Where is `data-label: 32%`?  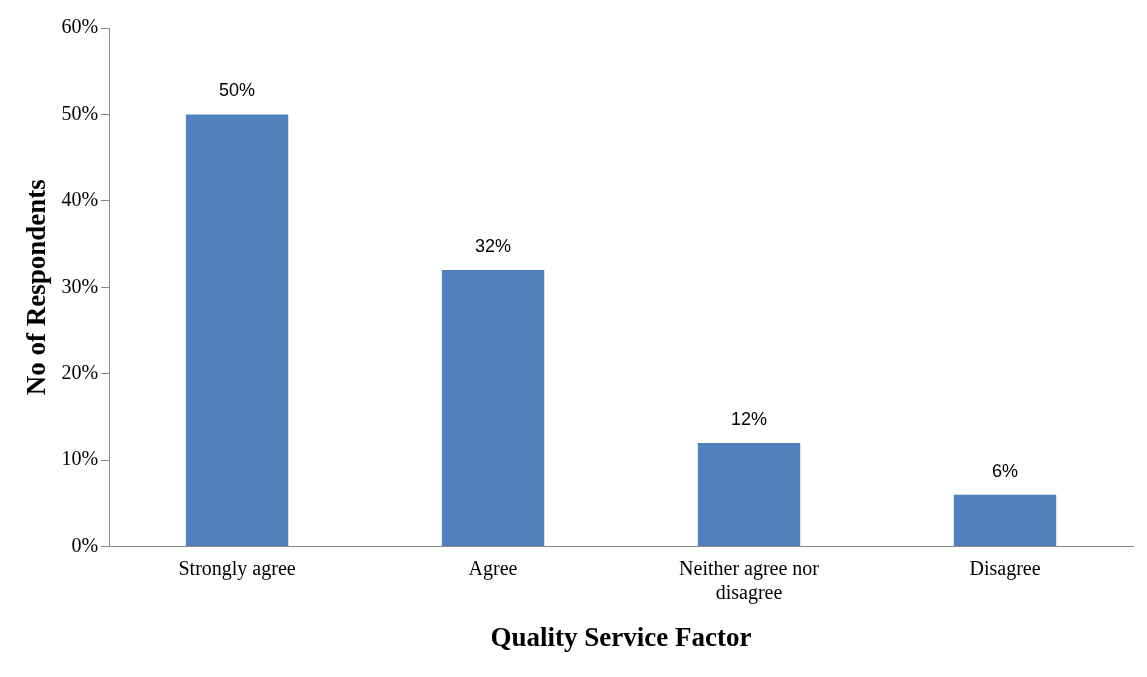 data-label: 32% is located at coordinates (493, 245).